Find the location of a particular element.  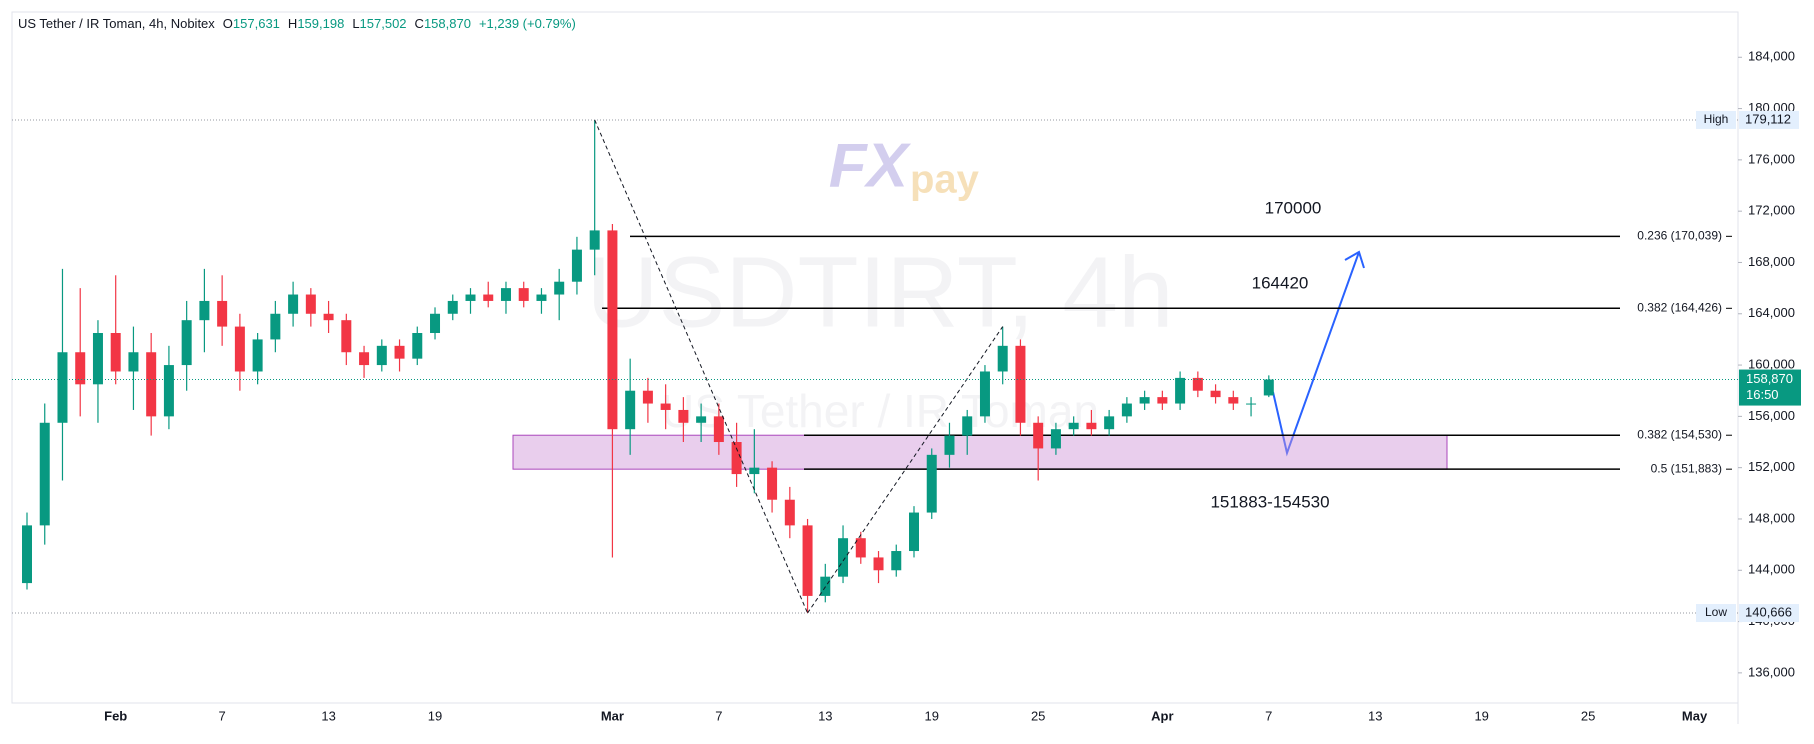

y-tick-label: 184,000 is located at coordinates (1771, 56).